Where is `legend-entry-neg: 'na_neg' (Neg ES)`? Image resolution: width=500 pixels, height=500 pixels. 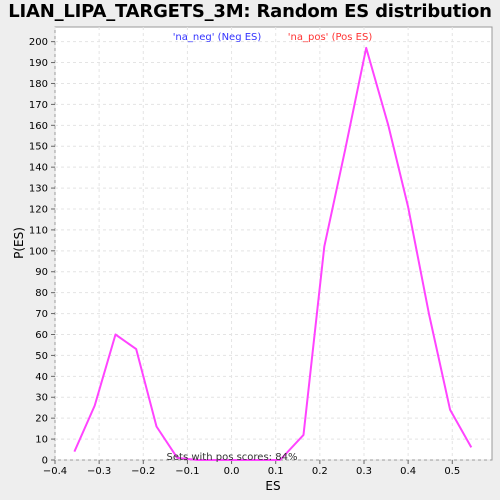
legend-entry-neg: 'na_neg' (Neg ES) is located at coordinates (217, 37).